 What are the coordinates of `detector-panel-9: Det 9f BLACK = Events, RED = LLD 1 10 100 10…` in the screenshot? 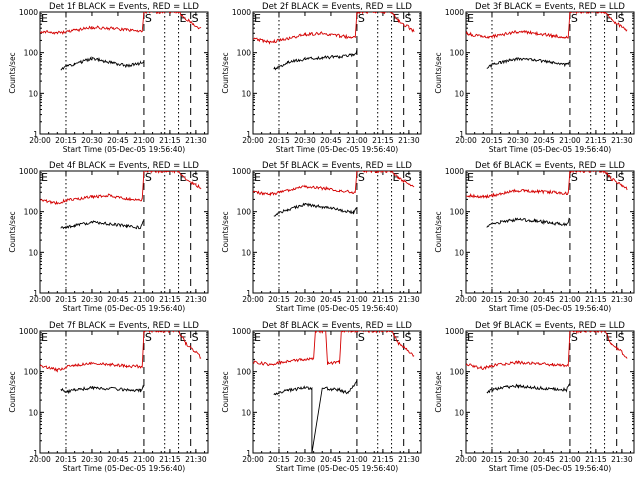 It's located at (534, 397).